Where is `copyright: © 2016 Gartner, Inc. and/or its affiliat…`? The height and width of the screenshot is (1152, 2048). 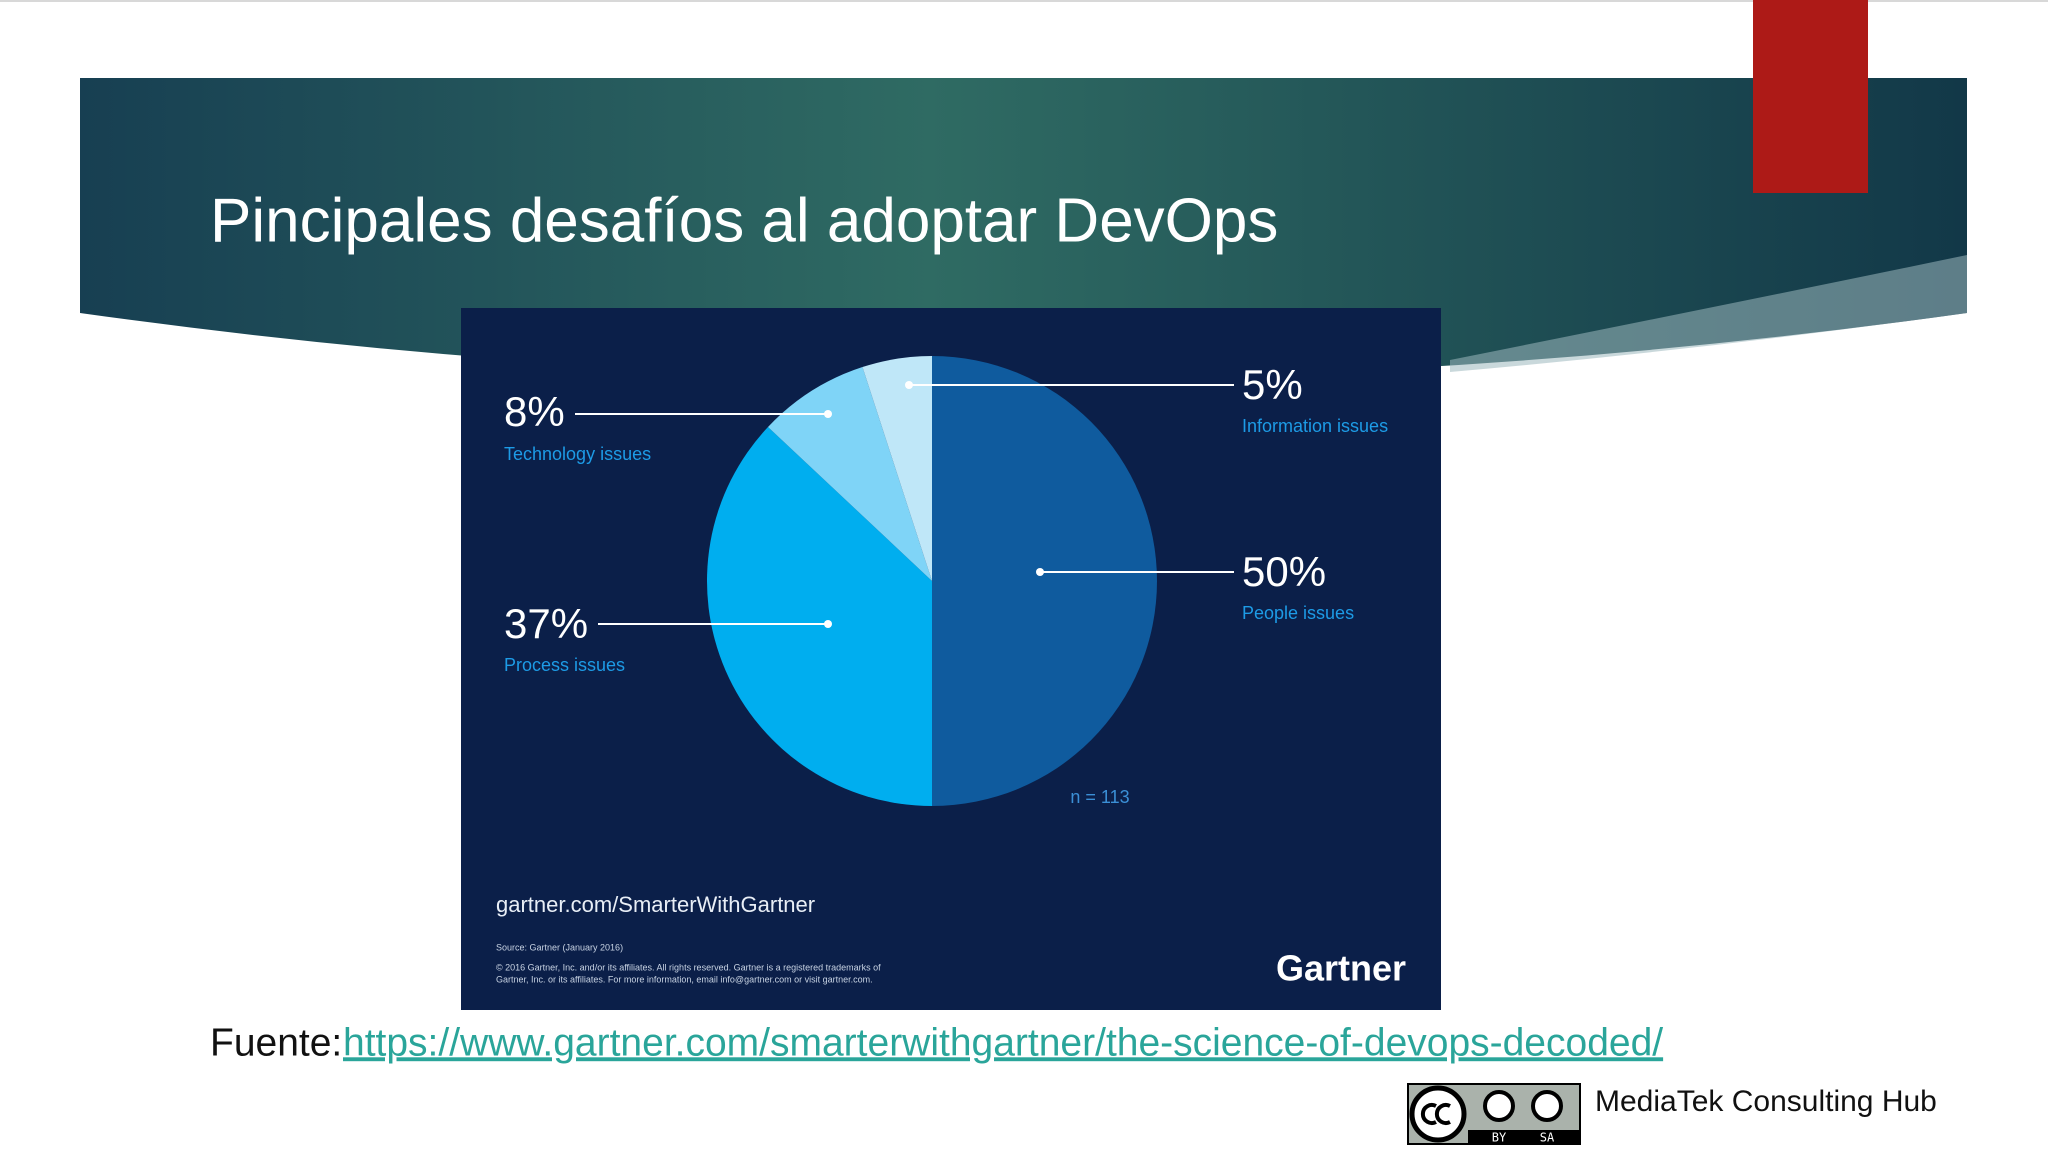 copyright: © 2016 Gartner, Inc. and/or its affiliat… is located at coordinates (688, 967).